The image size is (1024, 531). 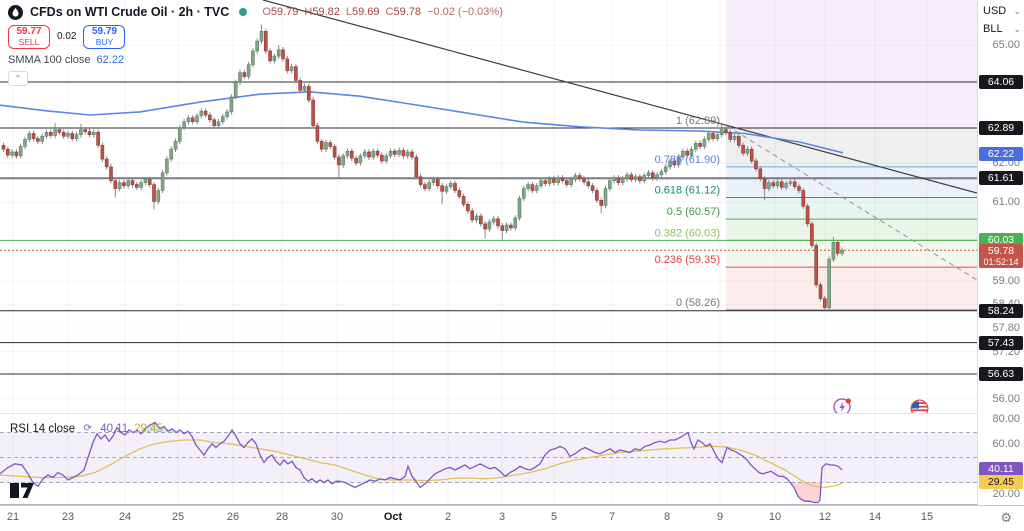 I want to click on time-scale: 21 23 24 25 26 28 30 Oct 2 3 5 7 8 9 10 12 14 15 ⚙, so click(x=512, y=518).